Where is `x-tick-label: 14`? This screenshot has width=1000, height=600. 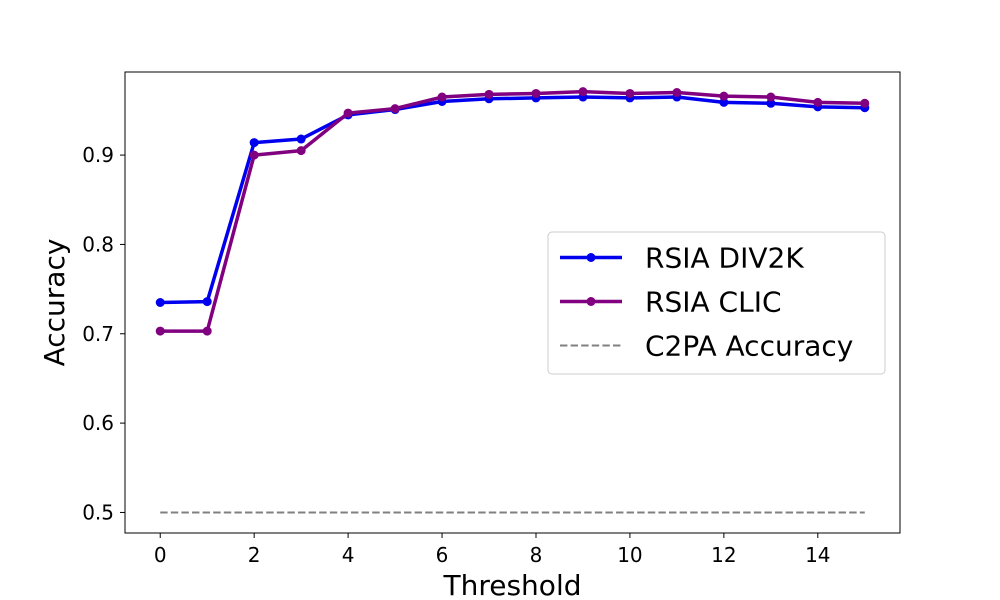 x-tick-label: 14 is located at coordinates (817, 555).